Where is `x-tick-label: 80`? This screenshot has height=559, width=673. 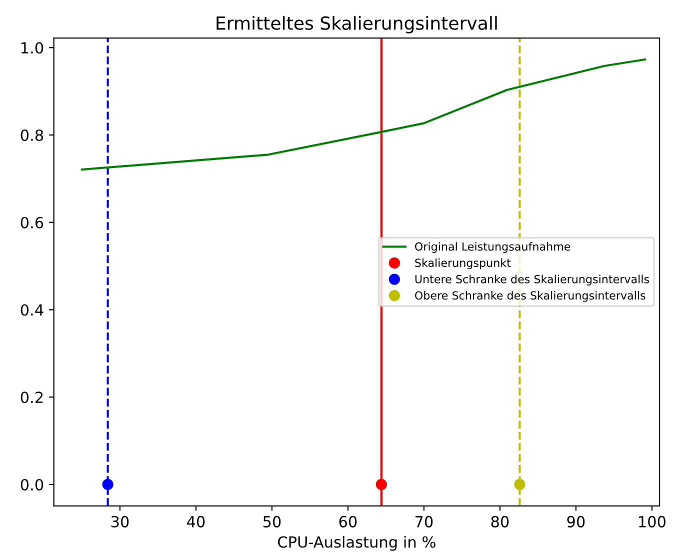 x-tick-label: 80 is located at coordinates (500, 522).